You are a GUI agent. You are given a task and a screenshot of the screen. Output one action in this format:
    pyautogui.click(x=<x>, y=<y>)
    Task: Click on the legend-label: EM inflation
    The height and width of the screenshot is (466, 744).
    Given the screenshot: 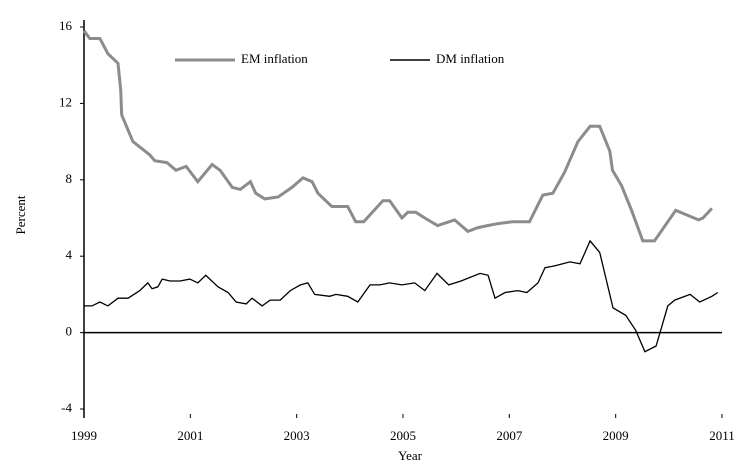 What is the action you would take?
    pyautogui.click(x=274, y=58)
    